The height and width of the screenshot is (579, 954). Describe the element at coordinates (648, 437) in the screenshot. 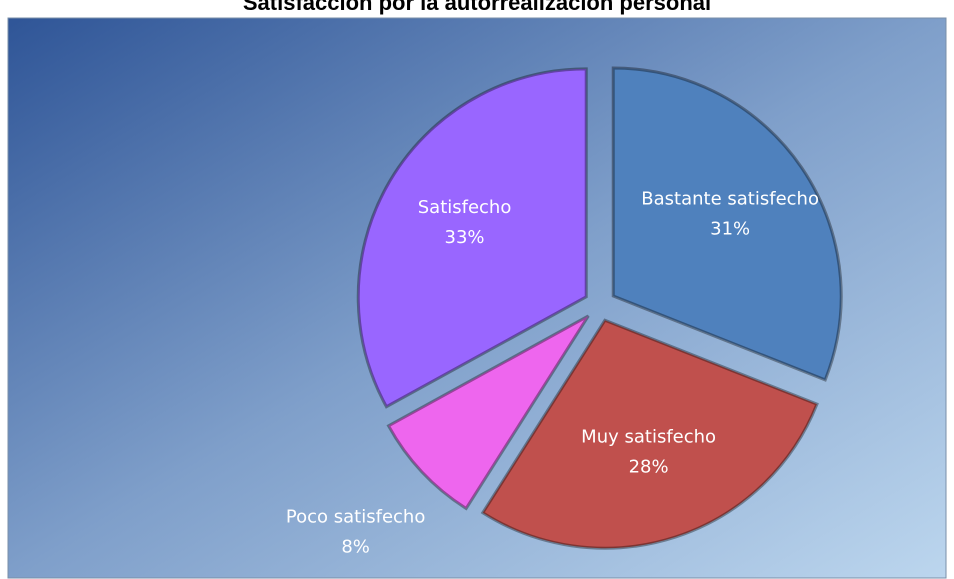

I see `slice-label: Muy satisfecho` at that location.